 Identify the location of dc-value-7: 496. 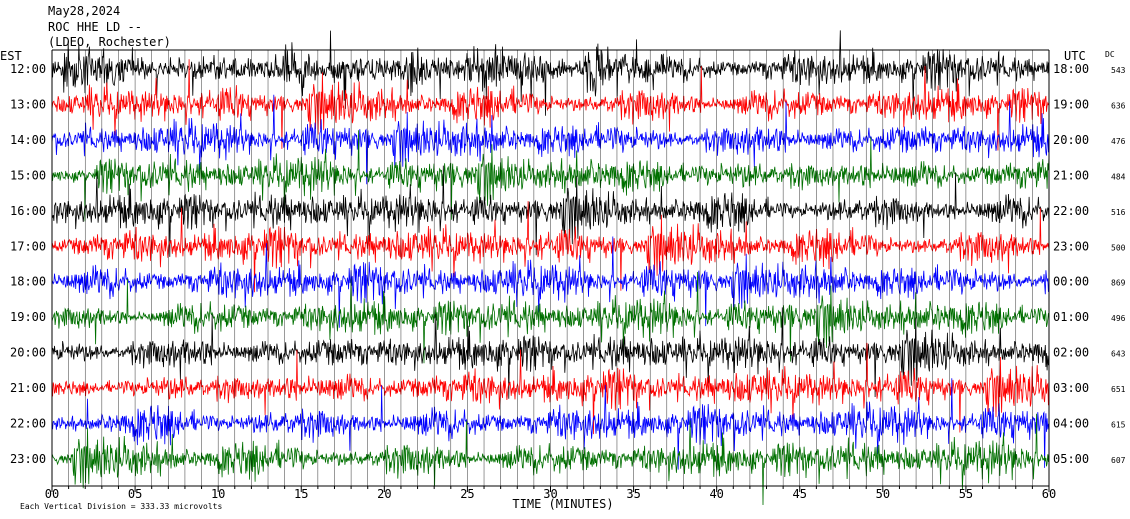
(1118, 318).